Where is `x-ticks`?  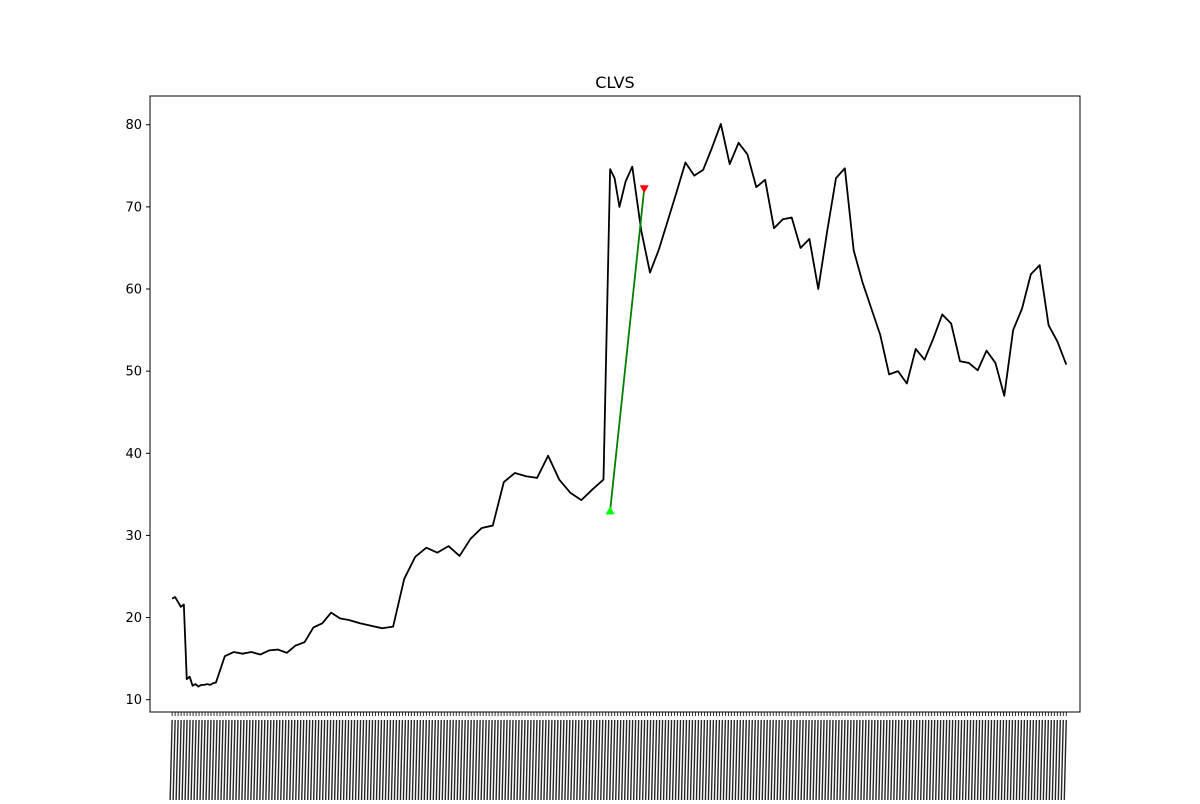
x-ticks is located at coordinates (619, 714).